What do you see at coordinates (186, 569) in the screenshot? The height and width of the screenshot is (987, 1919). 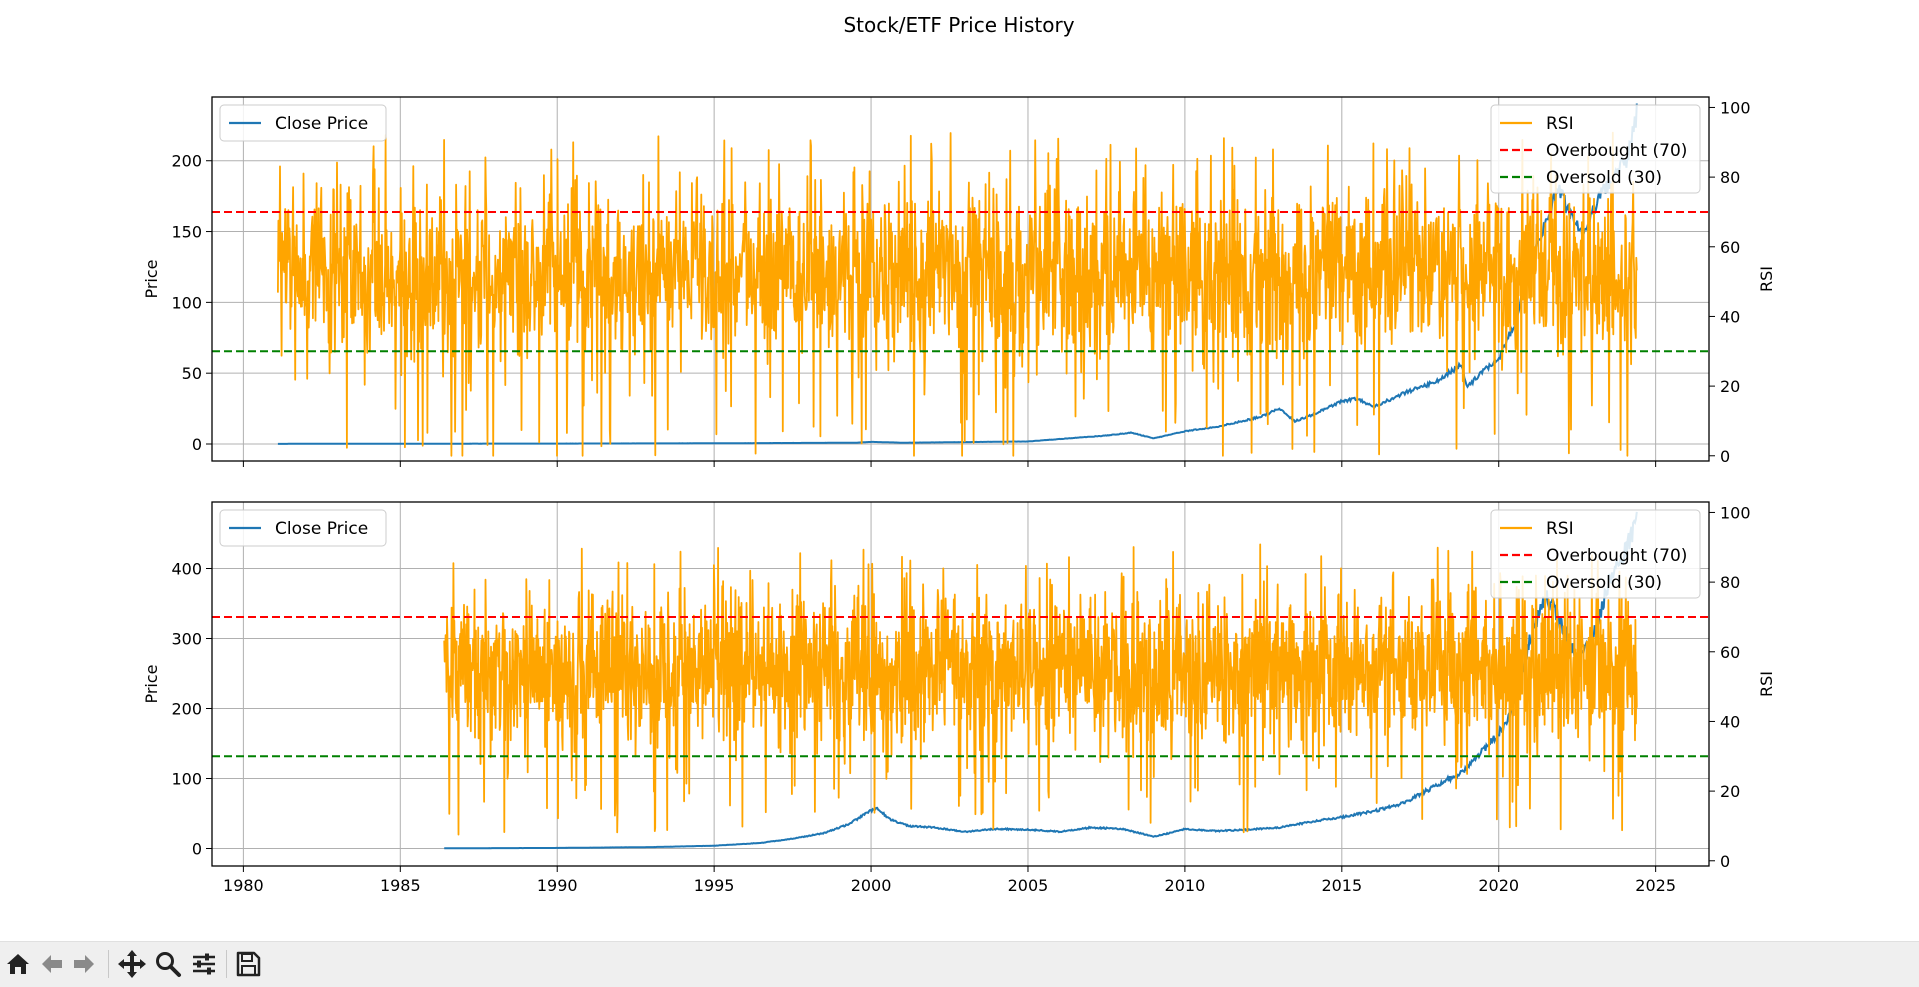 I see `y-tick-label: 400` at bounding box center [186, 569].